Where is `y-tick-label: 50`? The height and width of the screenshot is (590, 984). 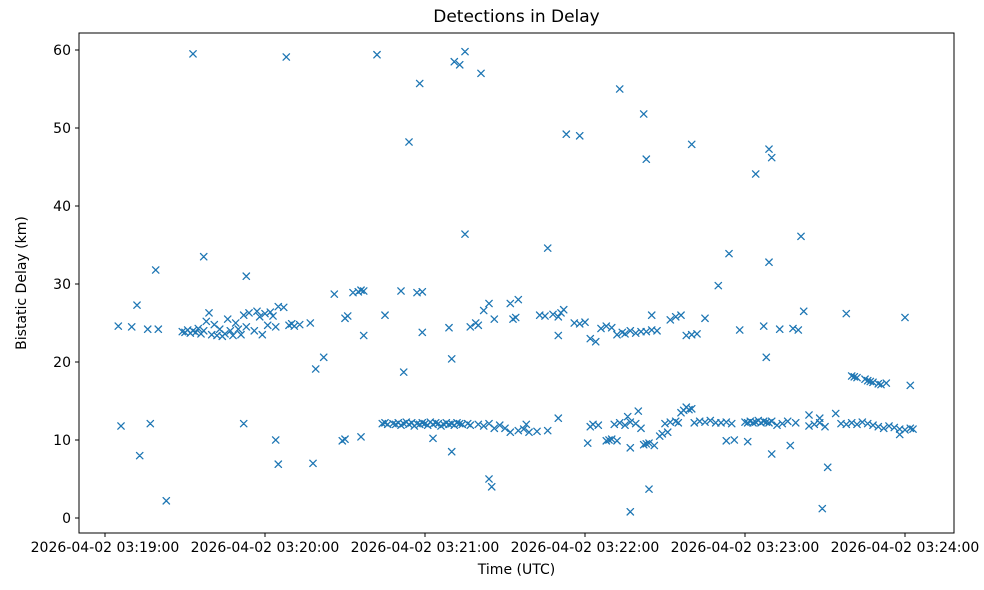
y-tick-label: 50 is located at coordinates (62, 129).